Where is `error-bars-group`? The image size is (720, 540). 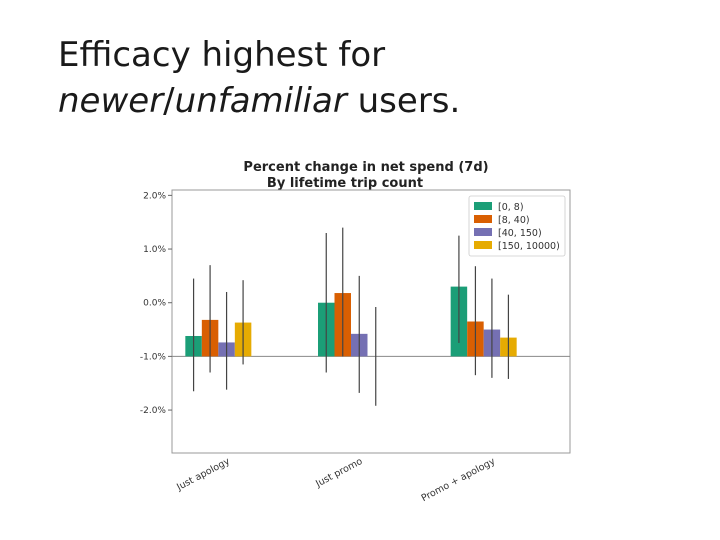 error-bars-group is located at coordinates (351, 316).